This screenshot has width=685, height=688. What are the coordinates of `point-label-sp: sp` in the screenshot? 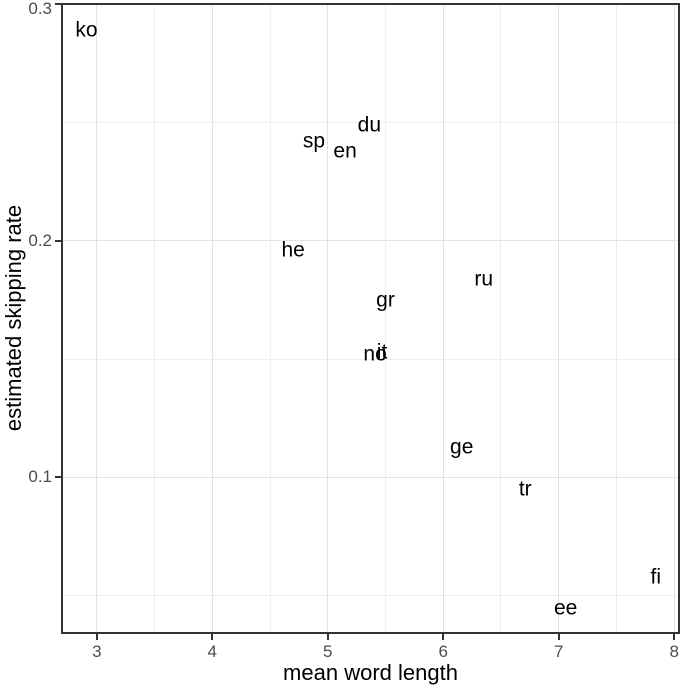 It's located at (313, 141).